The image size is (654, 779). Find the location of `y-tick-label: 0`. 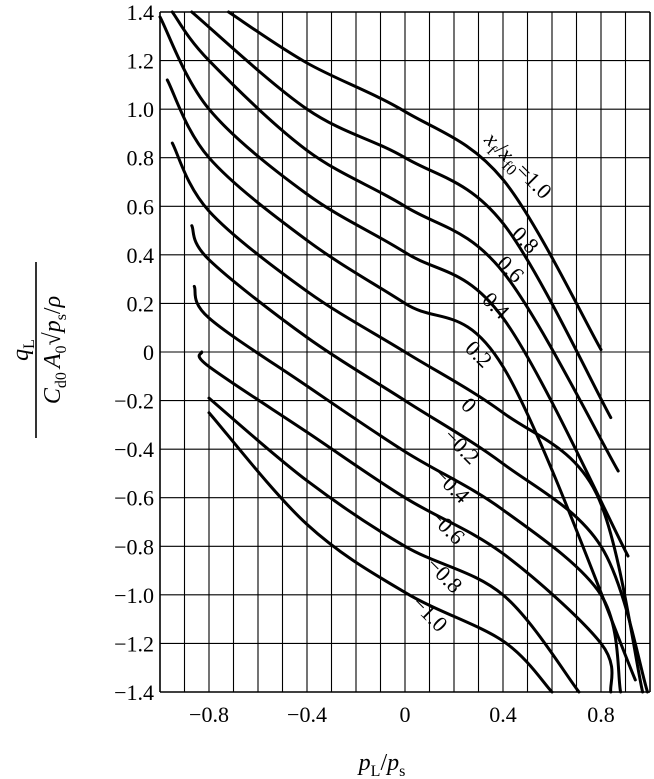

y-tick-label: 0 is located at coordinates (148, 352).